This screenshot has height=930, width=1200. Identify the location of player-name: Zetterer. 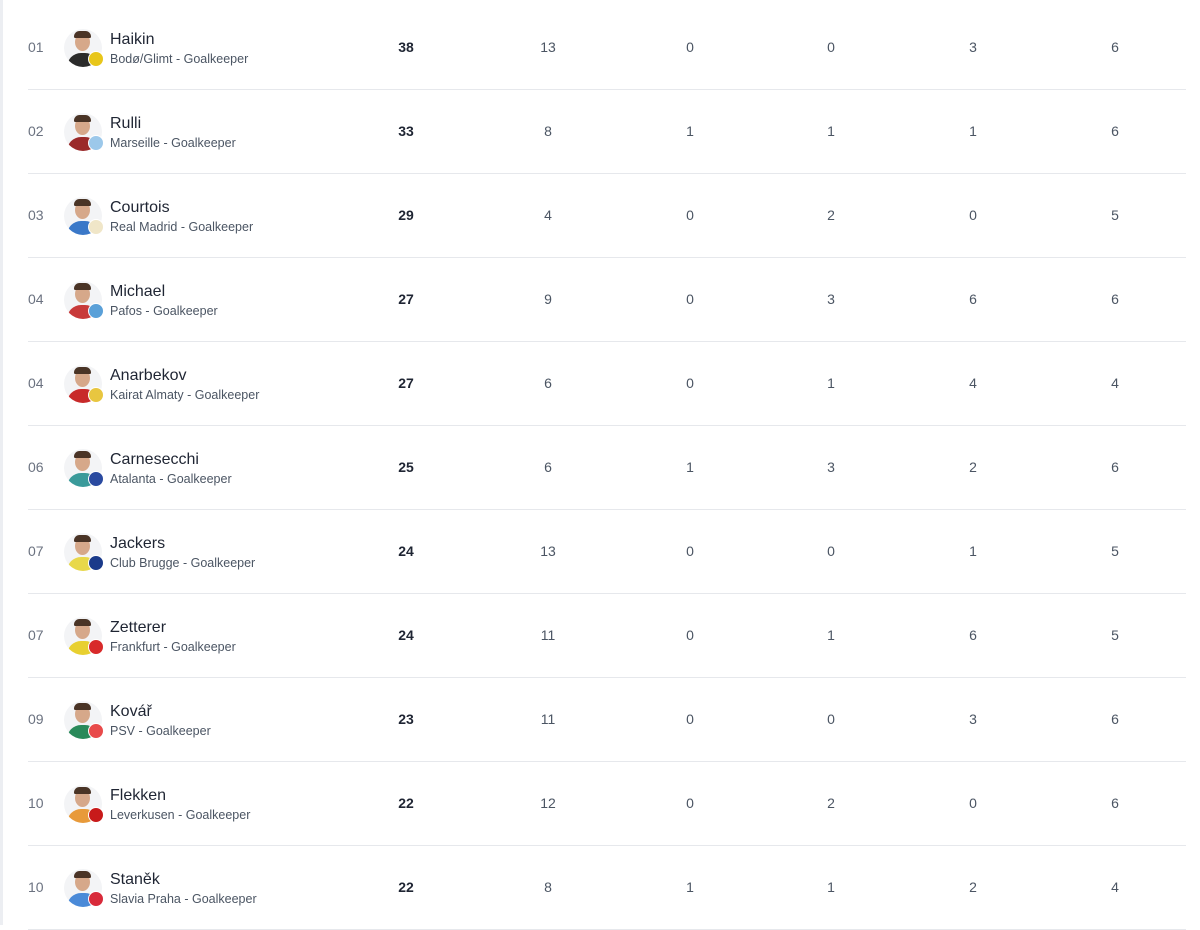
(138, 627).